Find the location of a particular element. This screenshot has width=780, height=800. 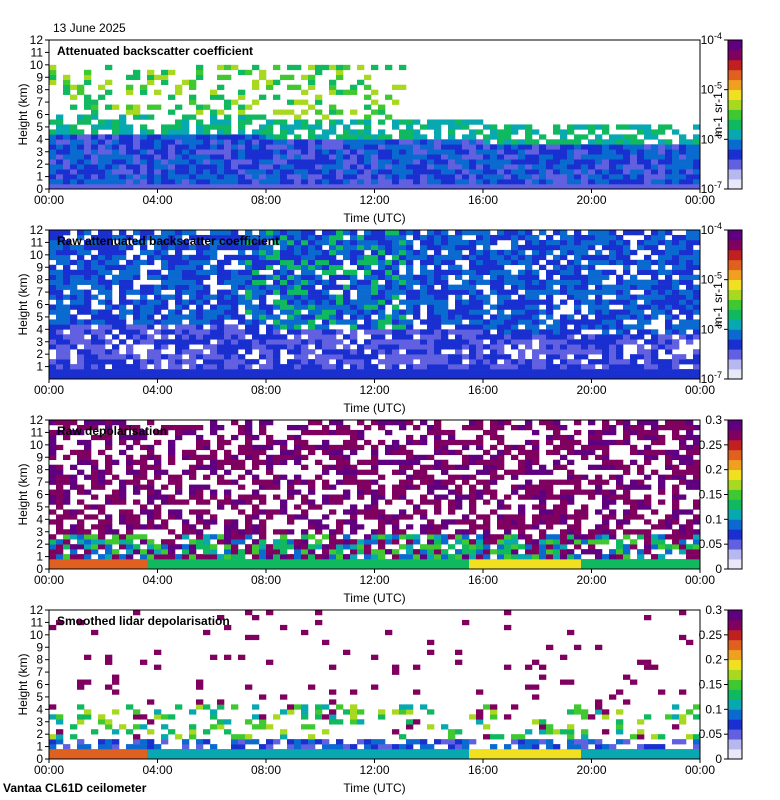

panel-title: Smoothed lidar depolarisation is located at coordinates (143, 621).